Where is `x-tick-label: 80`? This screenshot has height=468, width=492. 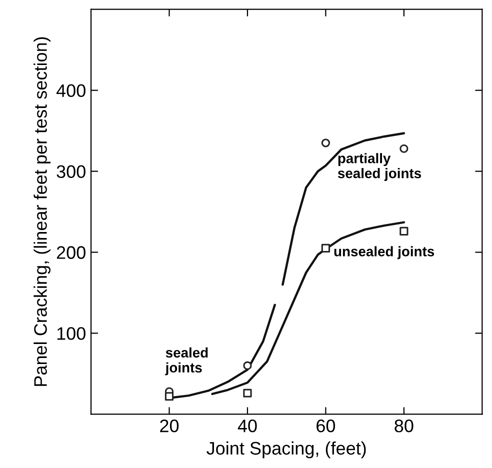
x-tick-label: 80 is located at coordinates (404, 426).